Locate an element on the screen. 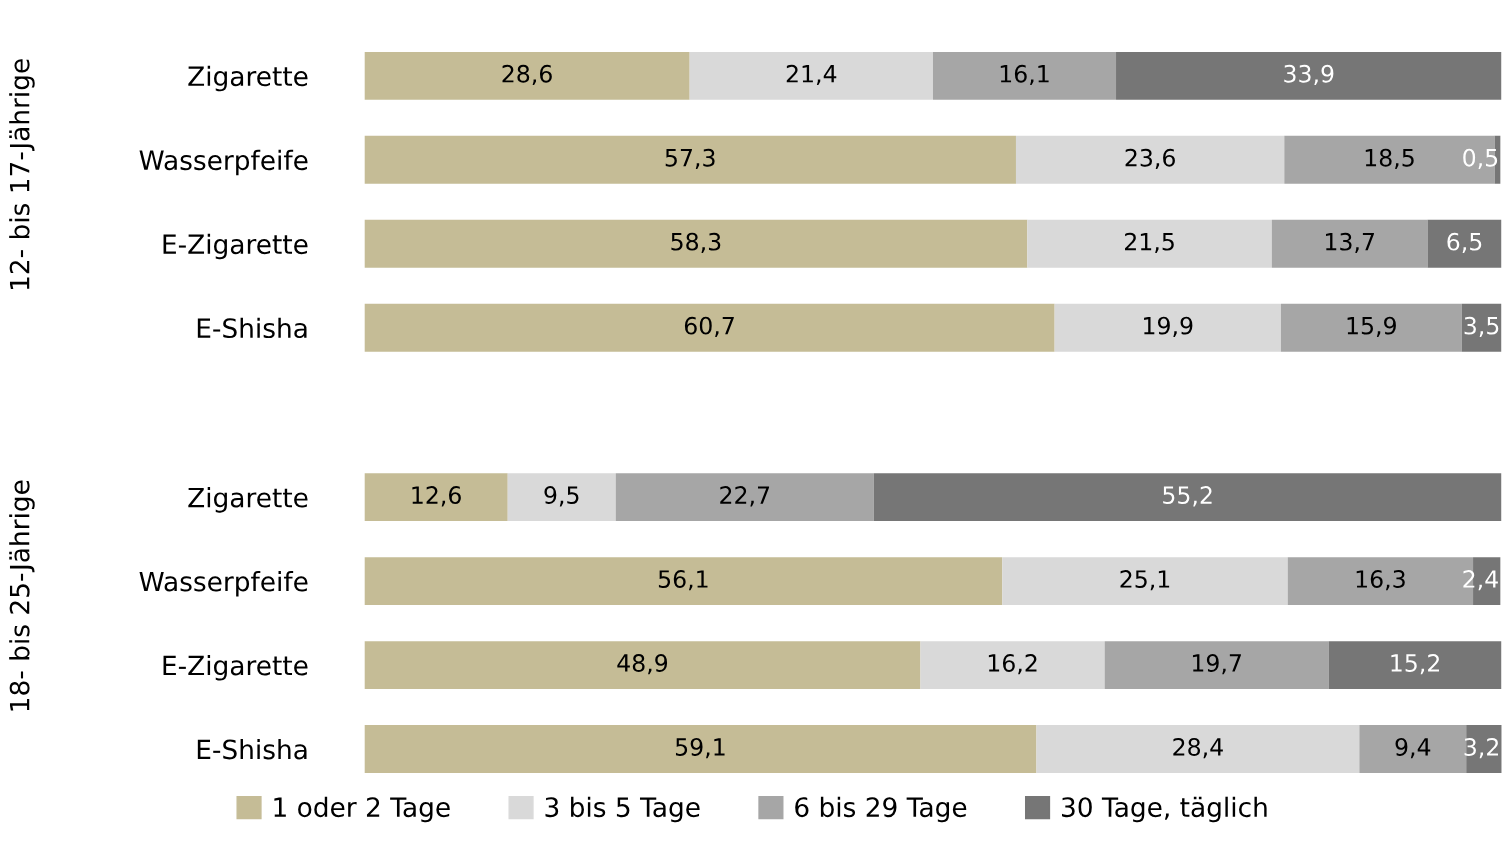 The width and height of the screenshot is (1506, 846). data-label: 19,7 is located at coordinates (1216, 664).